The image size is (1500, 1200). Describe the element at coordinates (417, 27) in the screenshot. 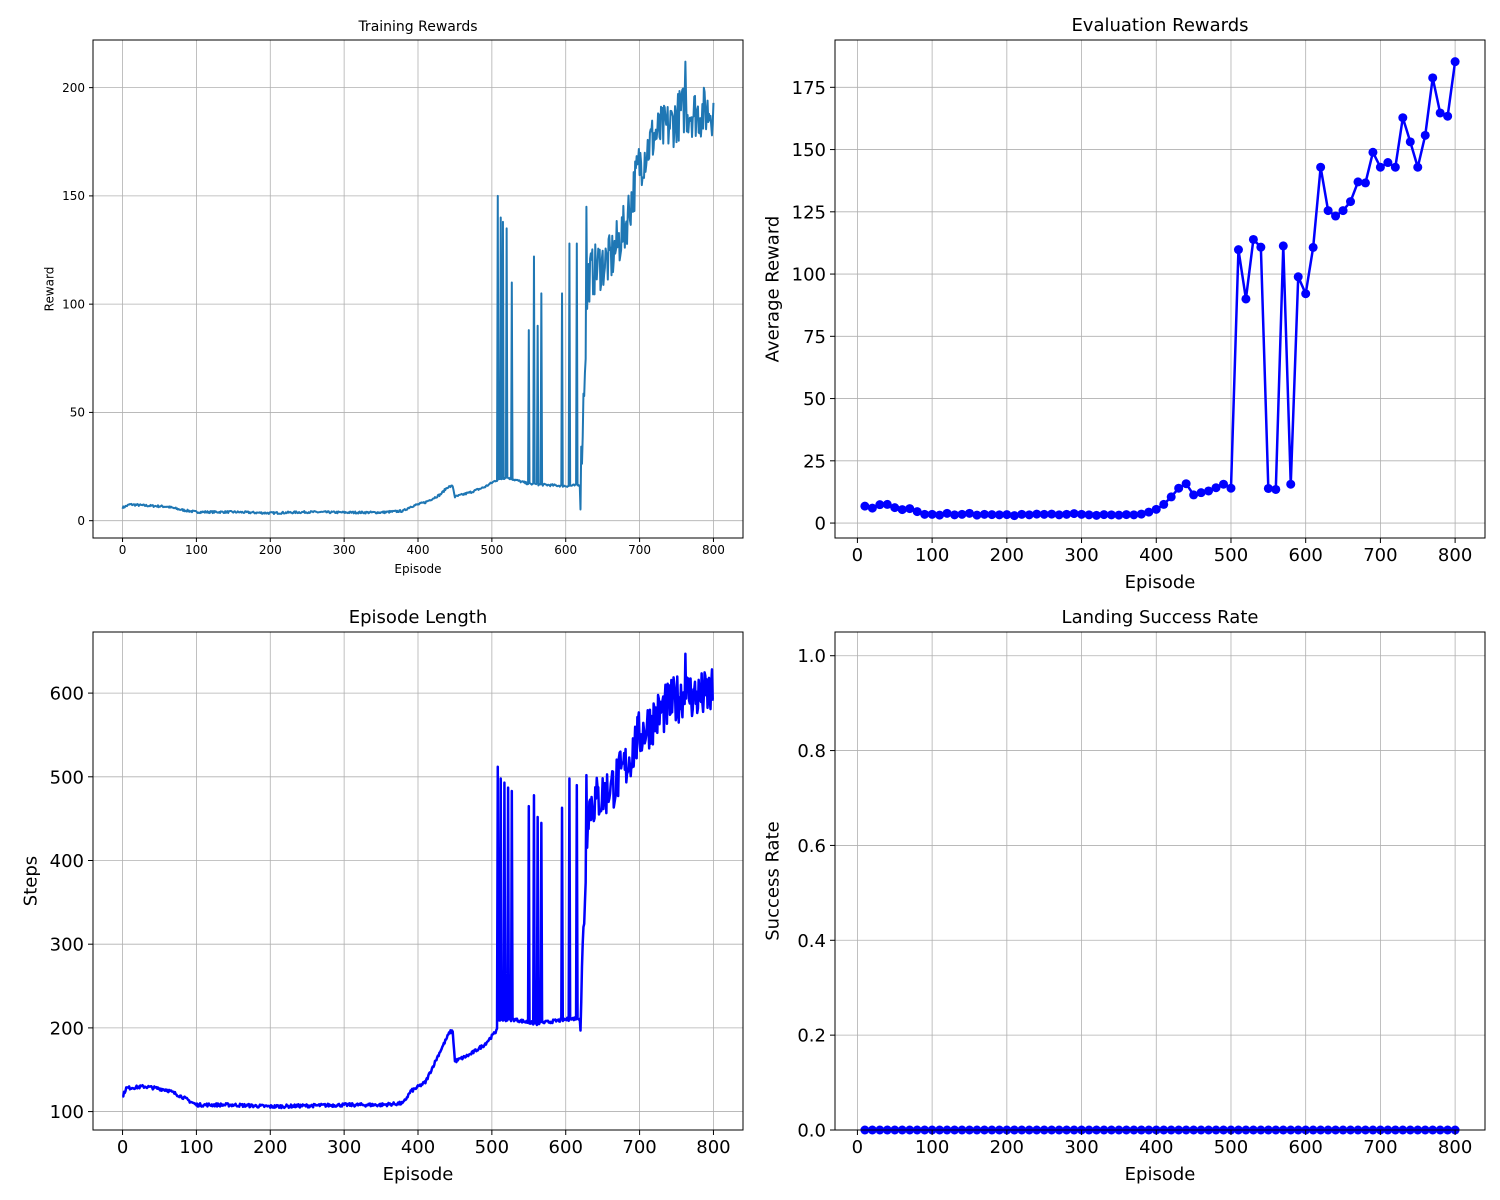

I see `chart-title: Training Rewards` at that location.